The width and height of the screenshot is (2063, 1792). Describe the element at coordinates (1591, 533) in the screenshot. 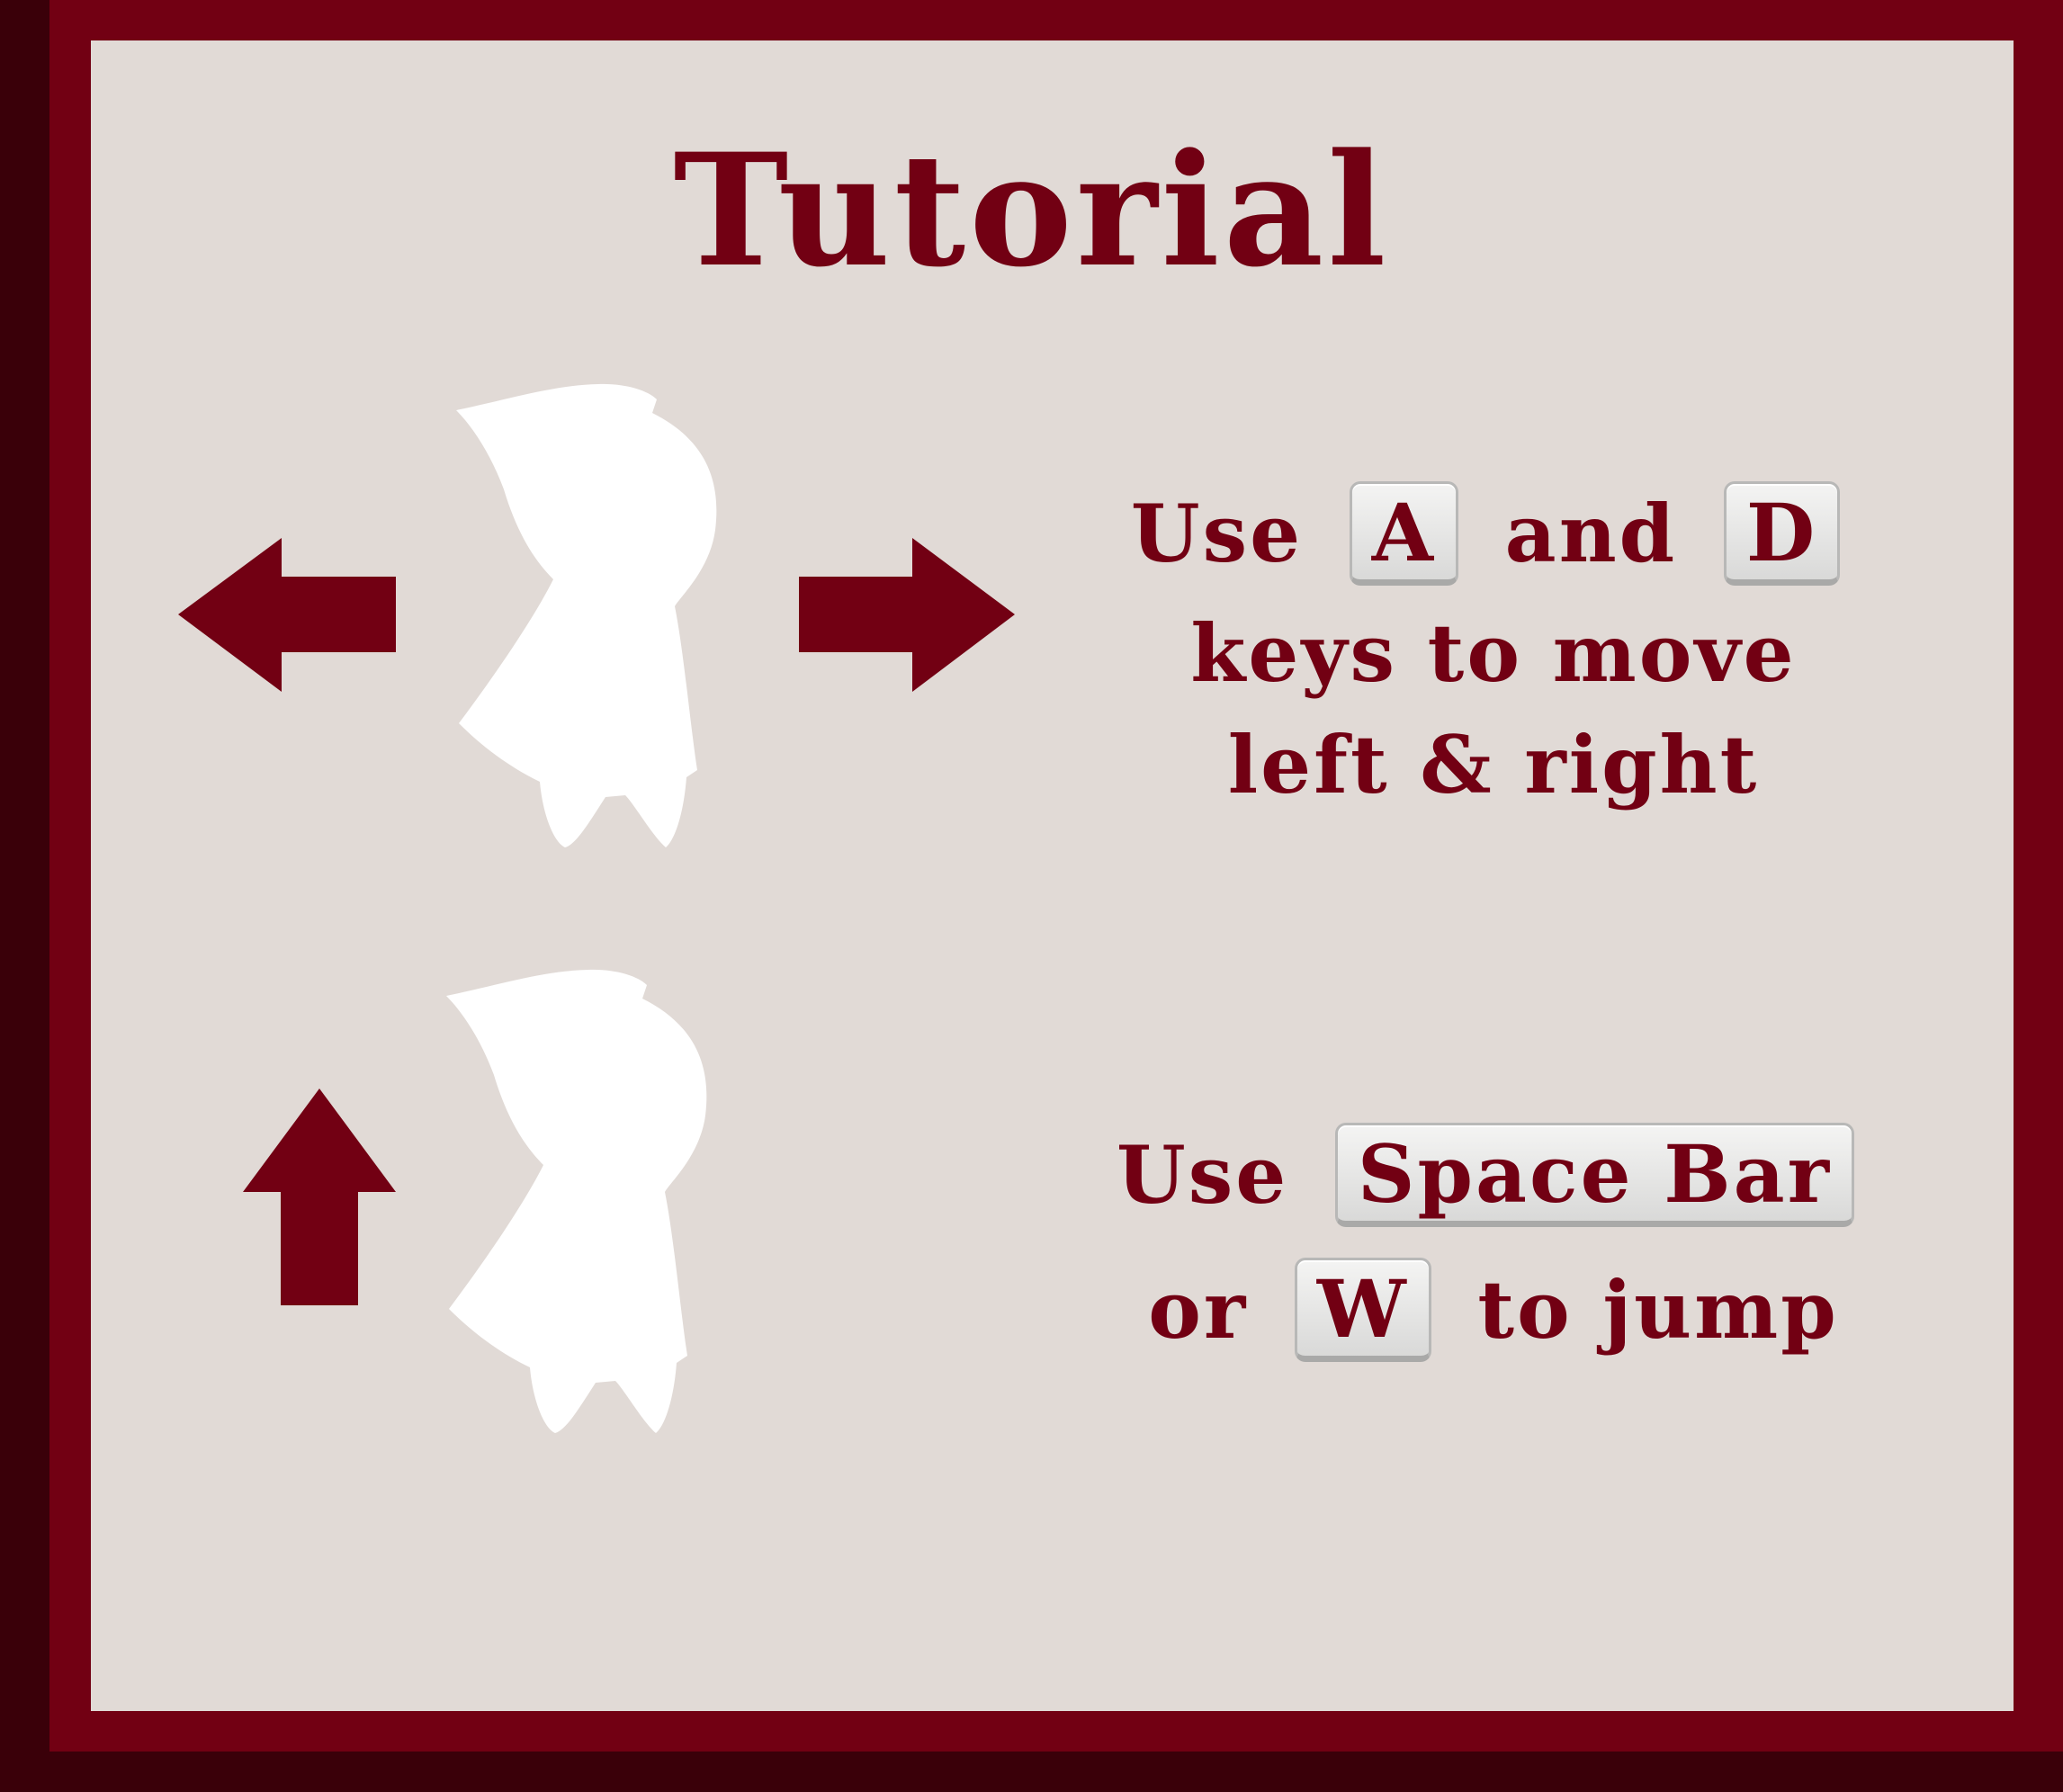

I see `move-and-text: and` at that location.